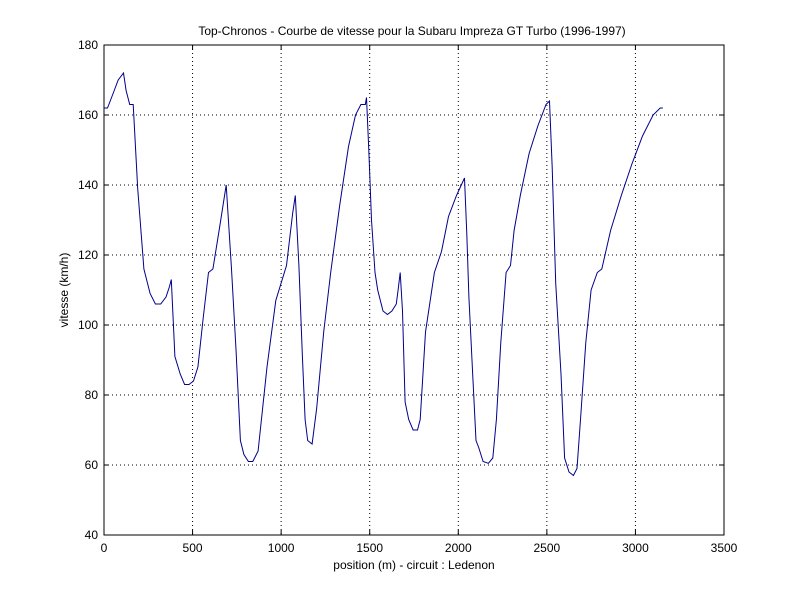 The height and width of the screenshot is (601, 800). Describe the element at coordinates (92, 535) in the screenshot. I see `y-tick-label: 40` at that location.